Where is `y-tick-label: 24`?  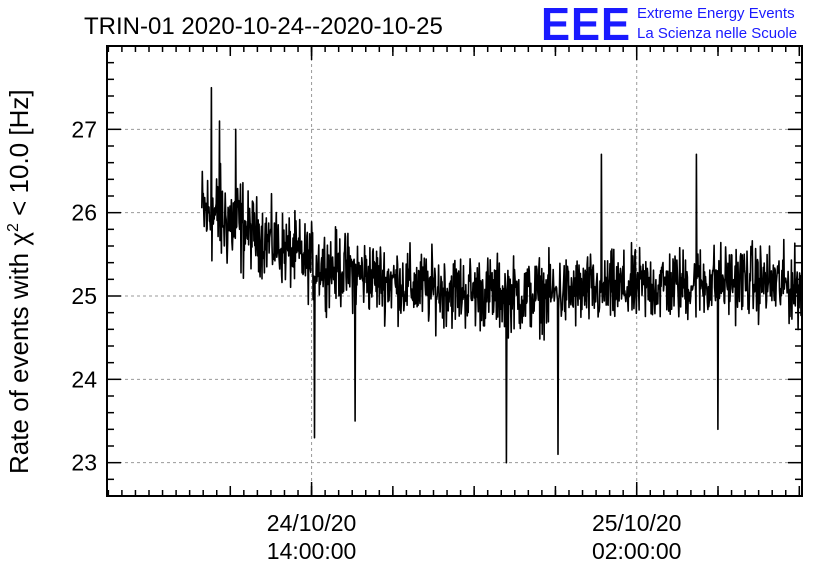 y-tick-label: 24 is located at coordinates (84, 379).